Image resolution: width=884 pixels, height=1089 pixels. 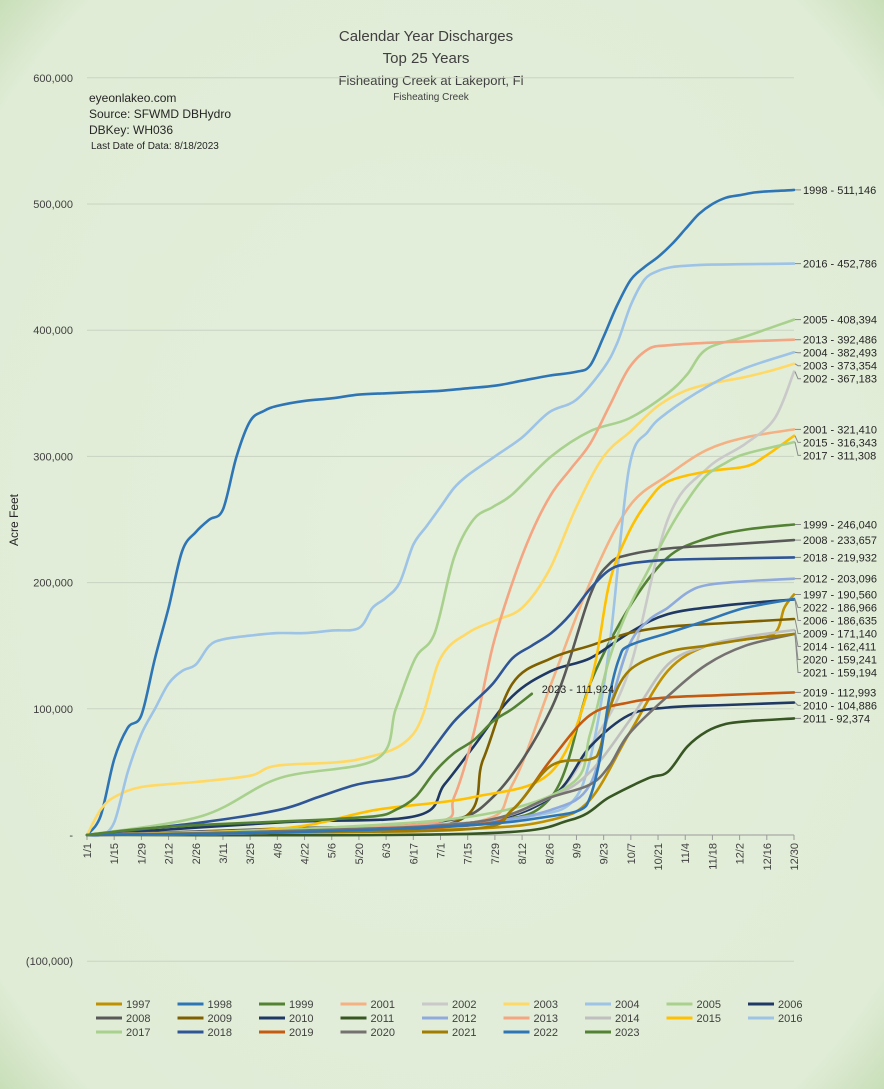 I want to click on legend-label-1997: 1997, so click(x=138, y=1005).